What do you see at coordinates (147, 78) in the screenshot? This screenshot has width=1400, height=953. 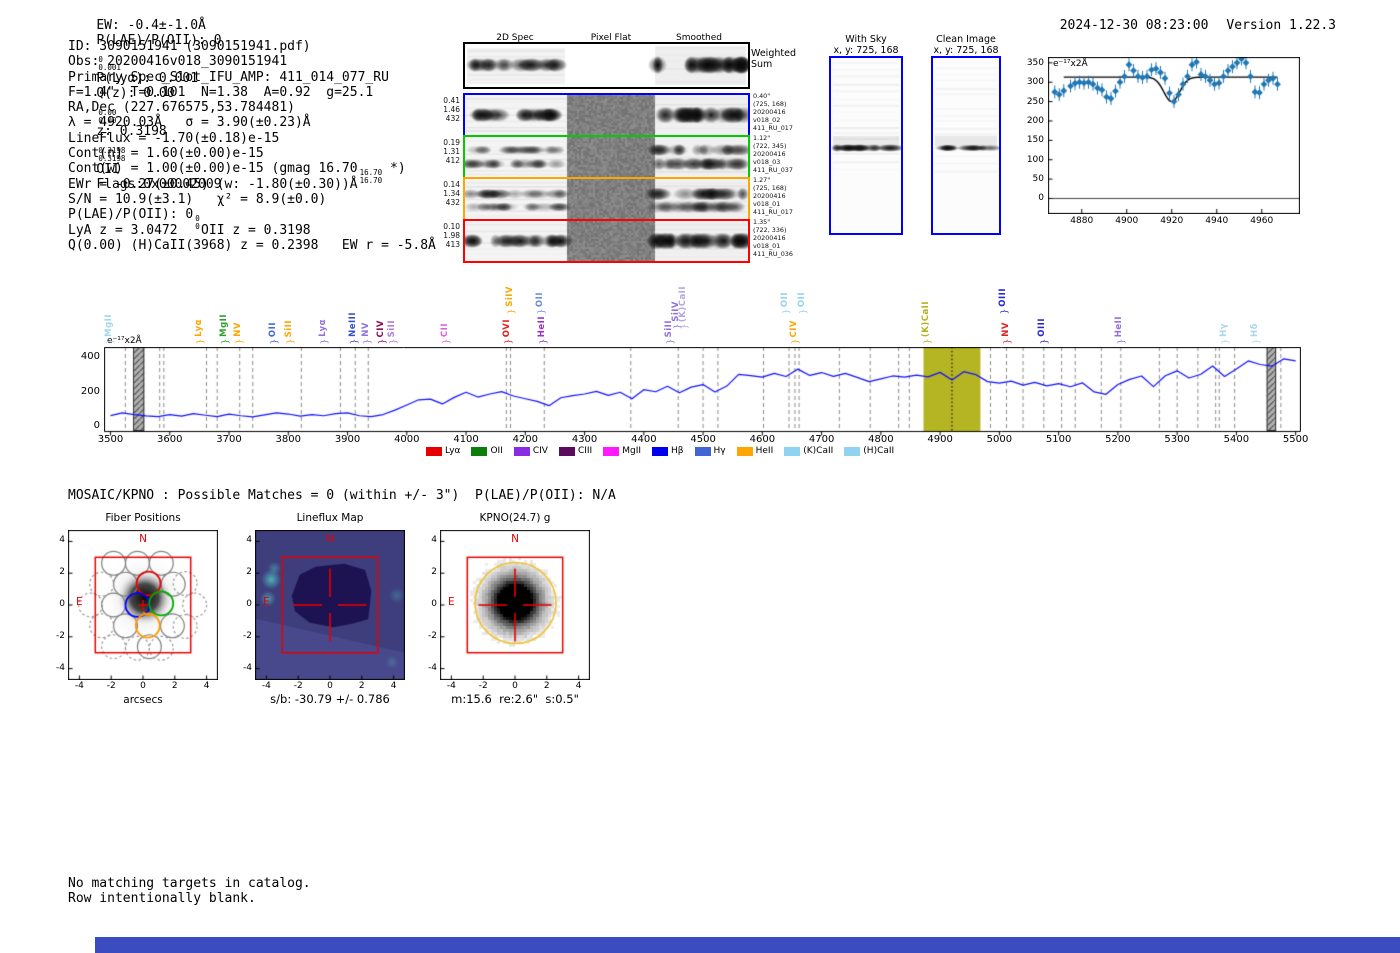 I see `plya-value: P(Lyα): 0.001` at bounding box center [147, 78].